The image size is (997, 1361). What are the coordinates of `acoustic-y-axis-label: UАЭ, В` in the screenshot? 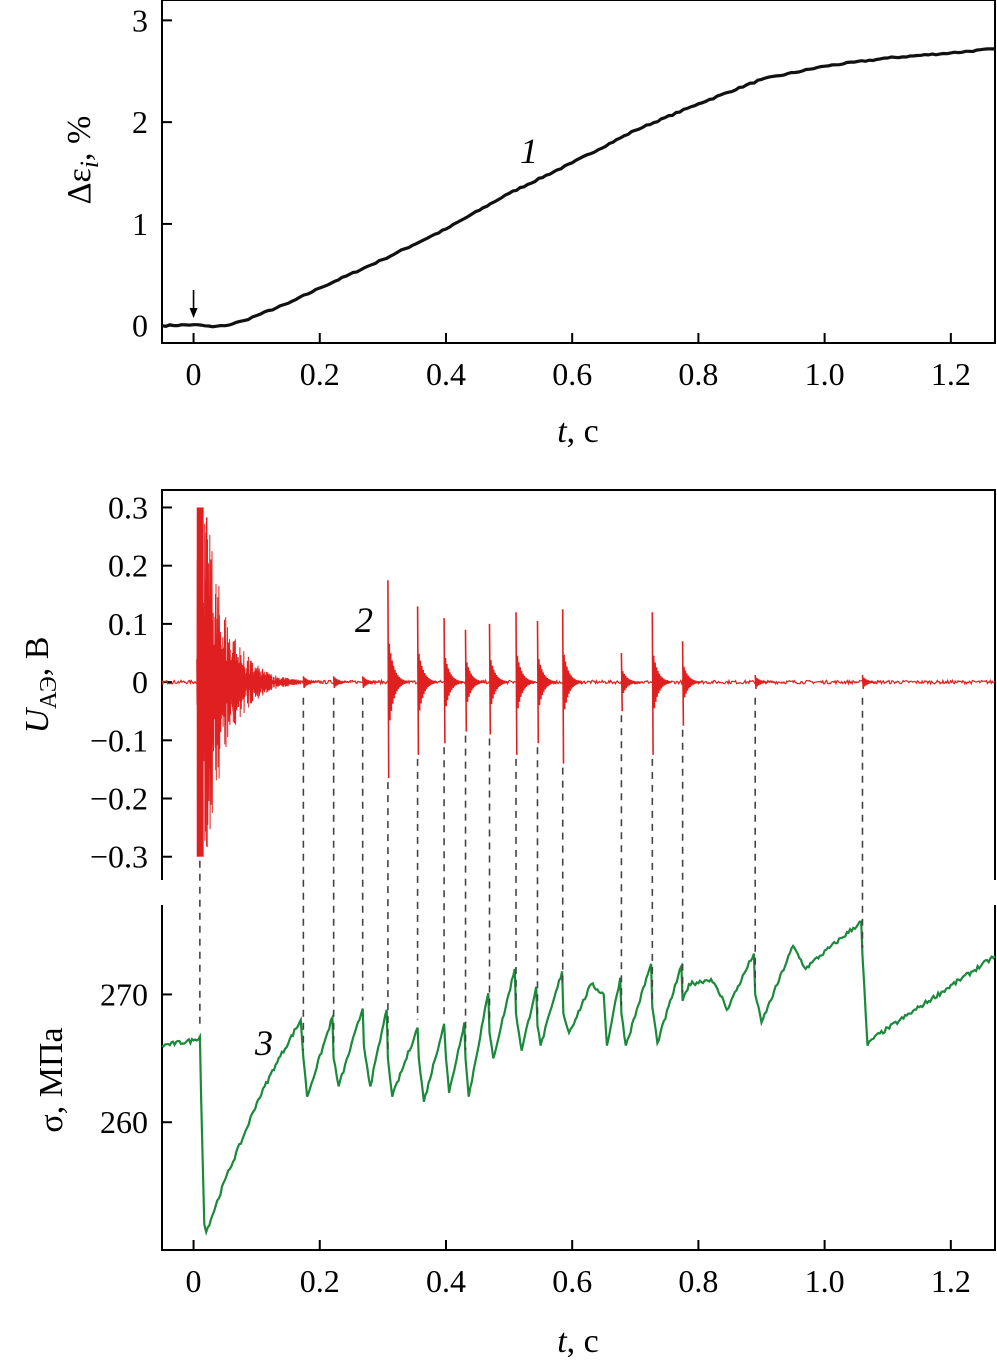 It's located at (40, 685).